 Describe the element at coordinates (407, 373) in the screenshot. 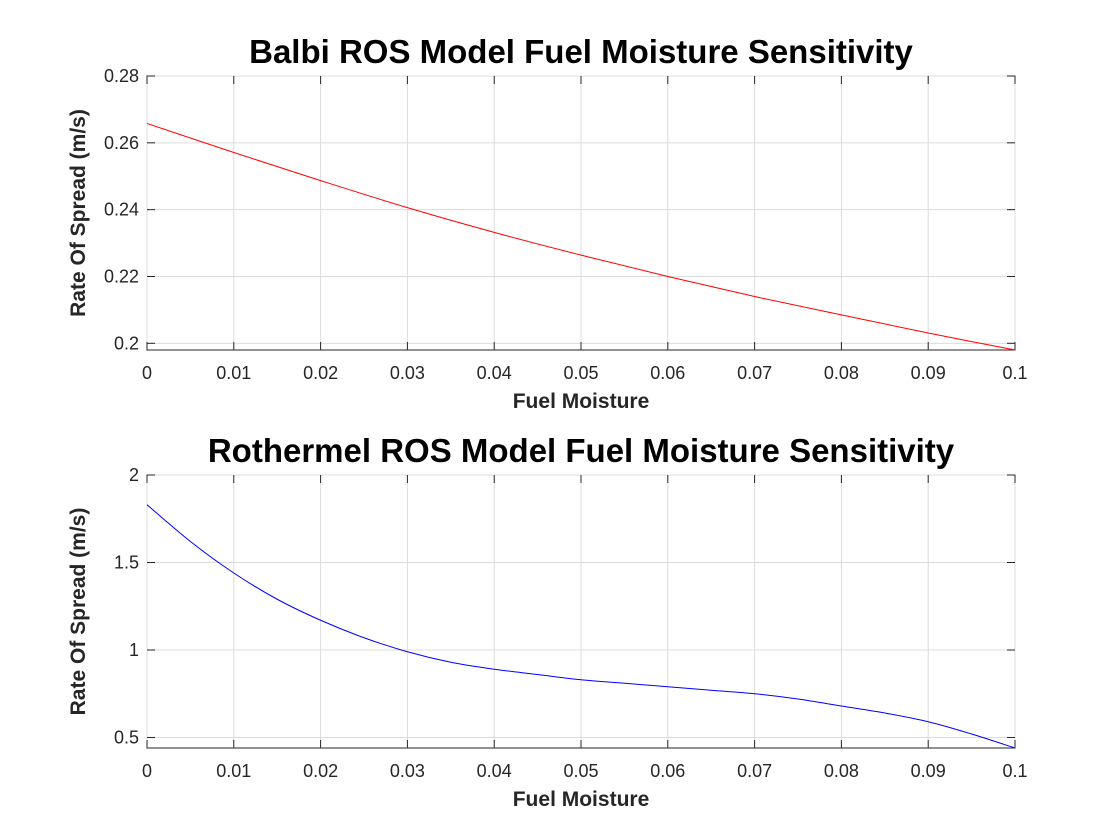

I see `balbi-x-tick-label: 0.03` at that location.